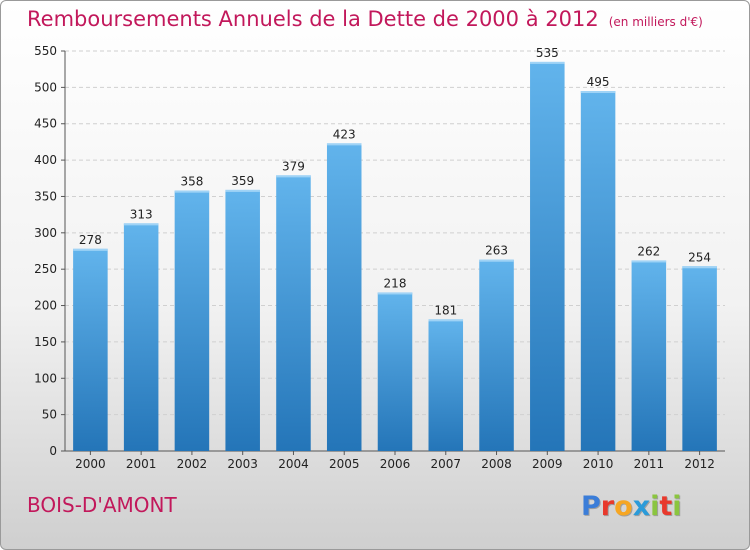 The height and width of the screenshot is (550, 750). What do you see at coordinates (45, 124) in the screenshot?
I see `y-tick-label: 450` at bounding box center [45, 124].